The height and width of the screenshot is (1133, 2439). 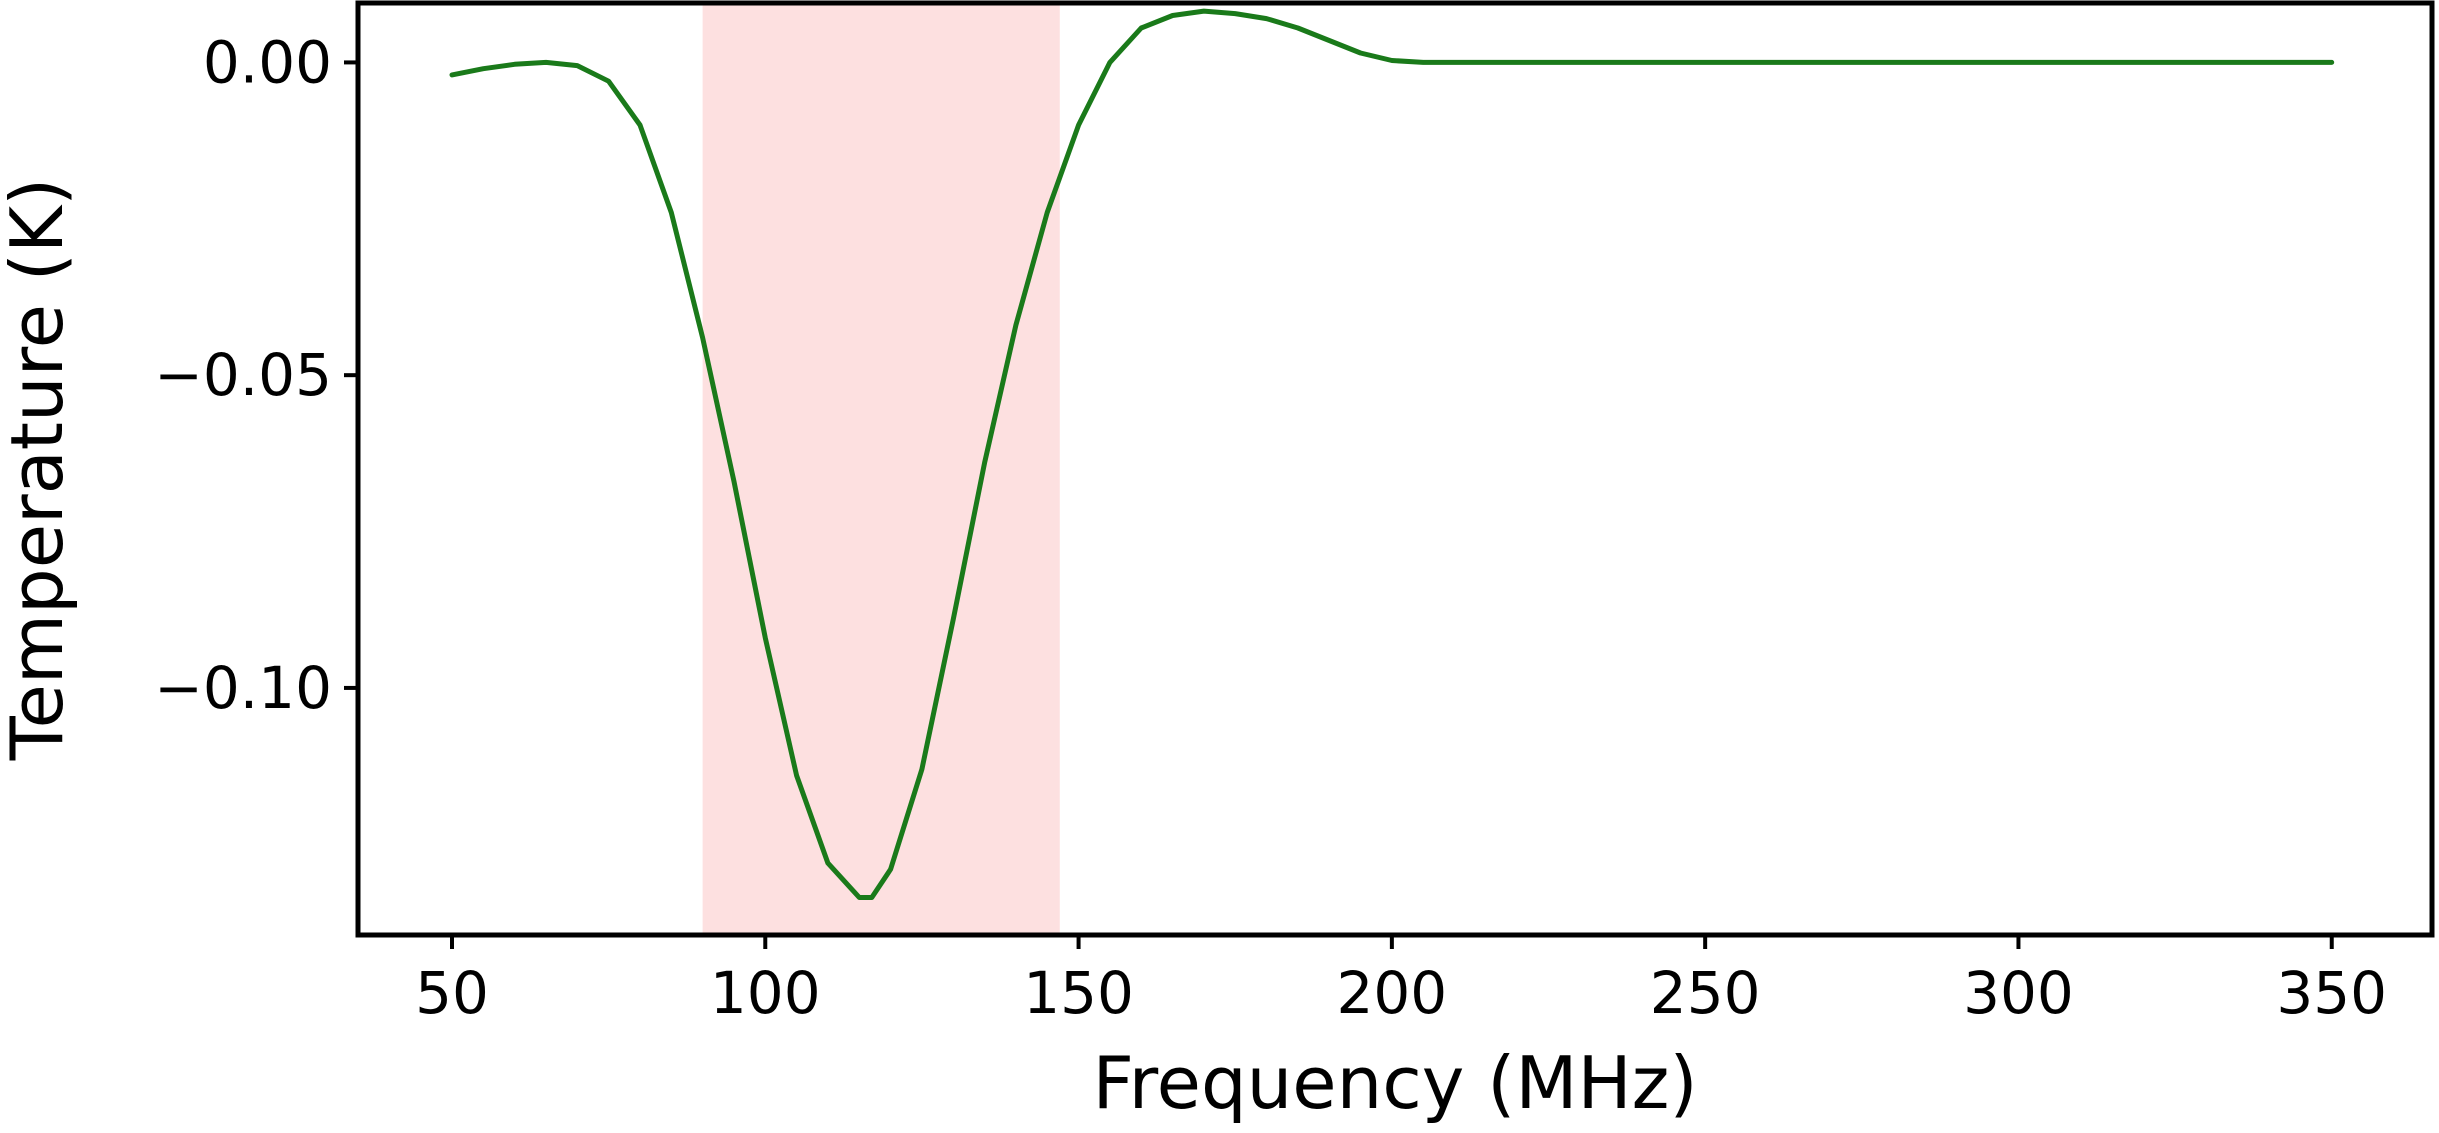 What do you see at coordinates (243, 375) in the screenshot?
I see `y-tick-label: −0.05` at bounding box center [243, 375].